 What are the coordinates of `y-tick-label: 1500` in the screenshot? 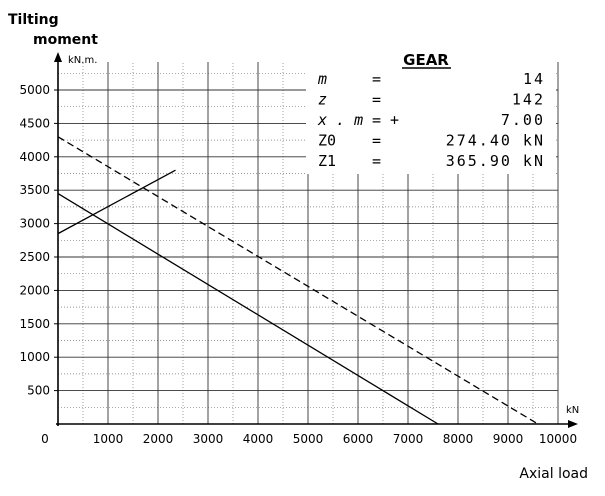 It's located at (34, 324).